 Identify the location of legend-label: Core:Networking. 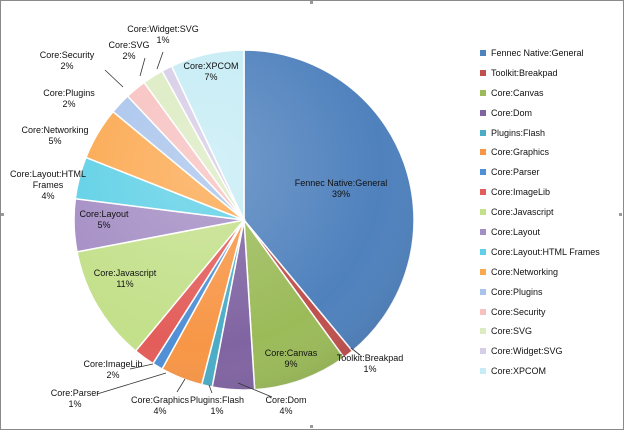
(525, 271).